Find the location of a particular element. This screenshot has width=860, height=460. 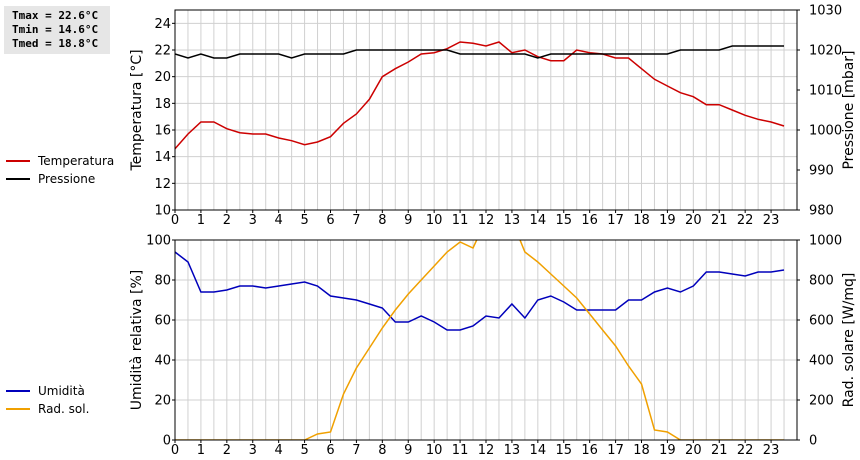

y-left-tick-label: 24 is located at coordinates (162, 24).